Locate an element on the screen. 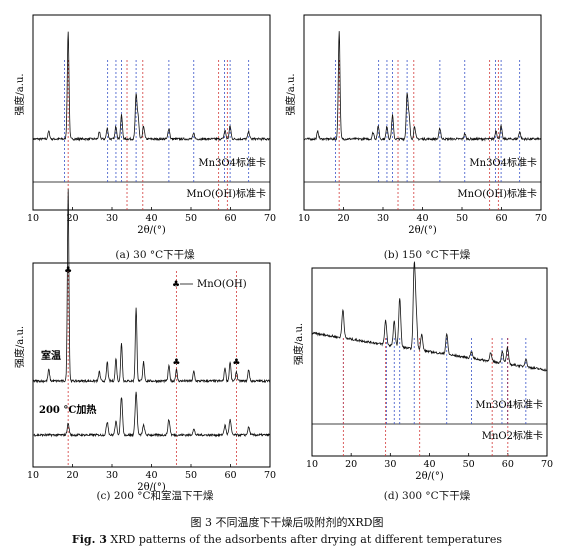  curve-label-room-temp: 室温 is located at coordinates (51, 355).